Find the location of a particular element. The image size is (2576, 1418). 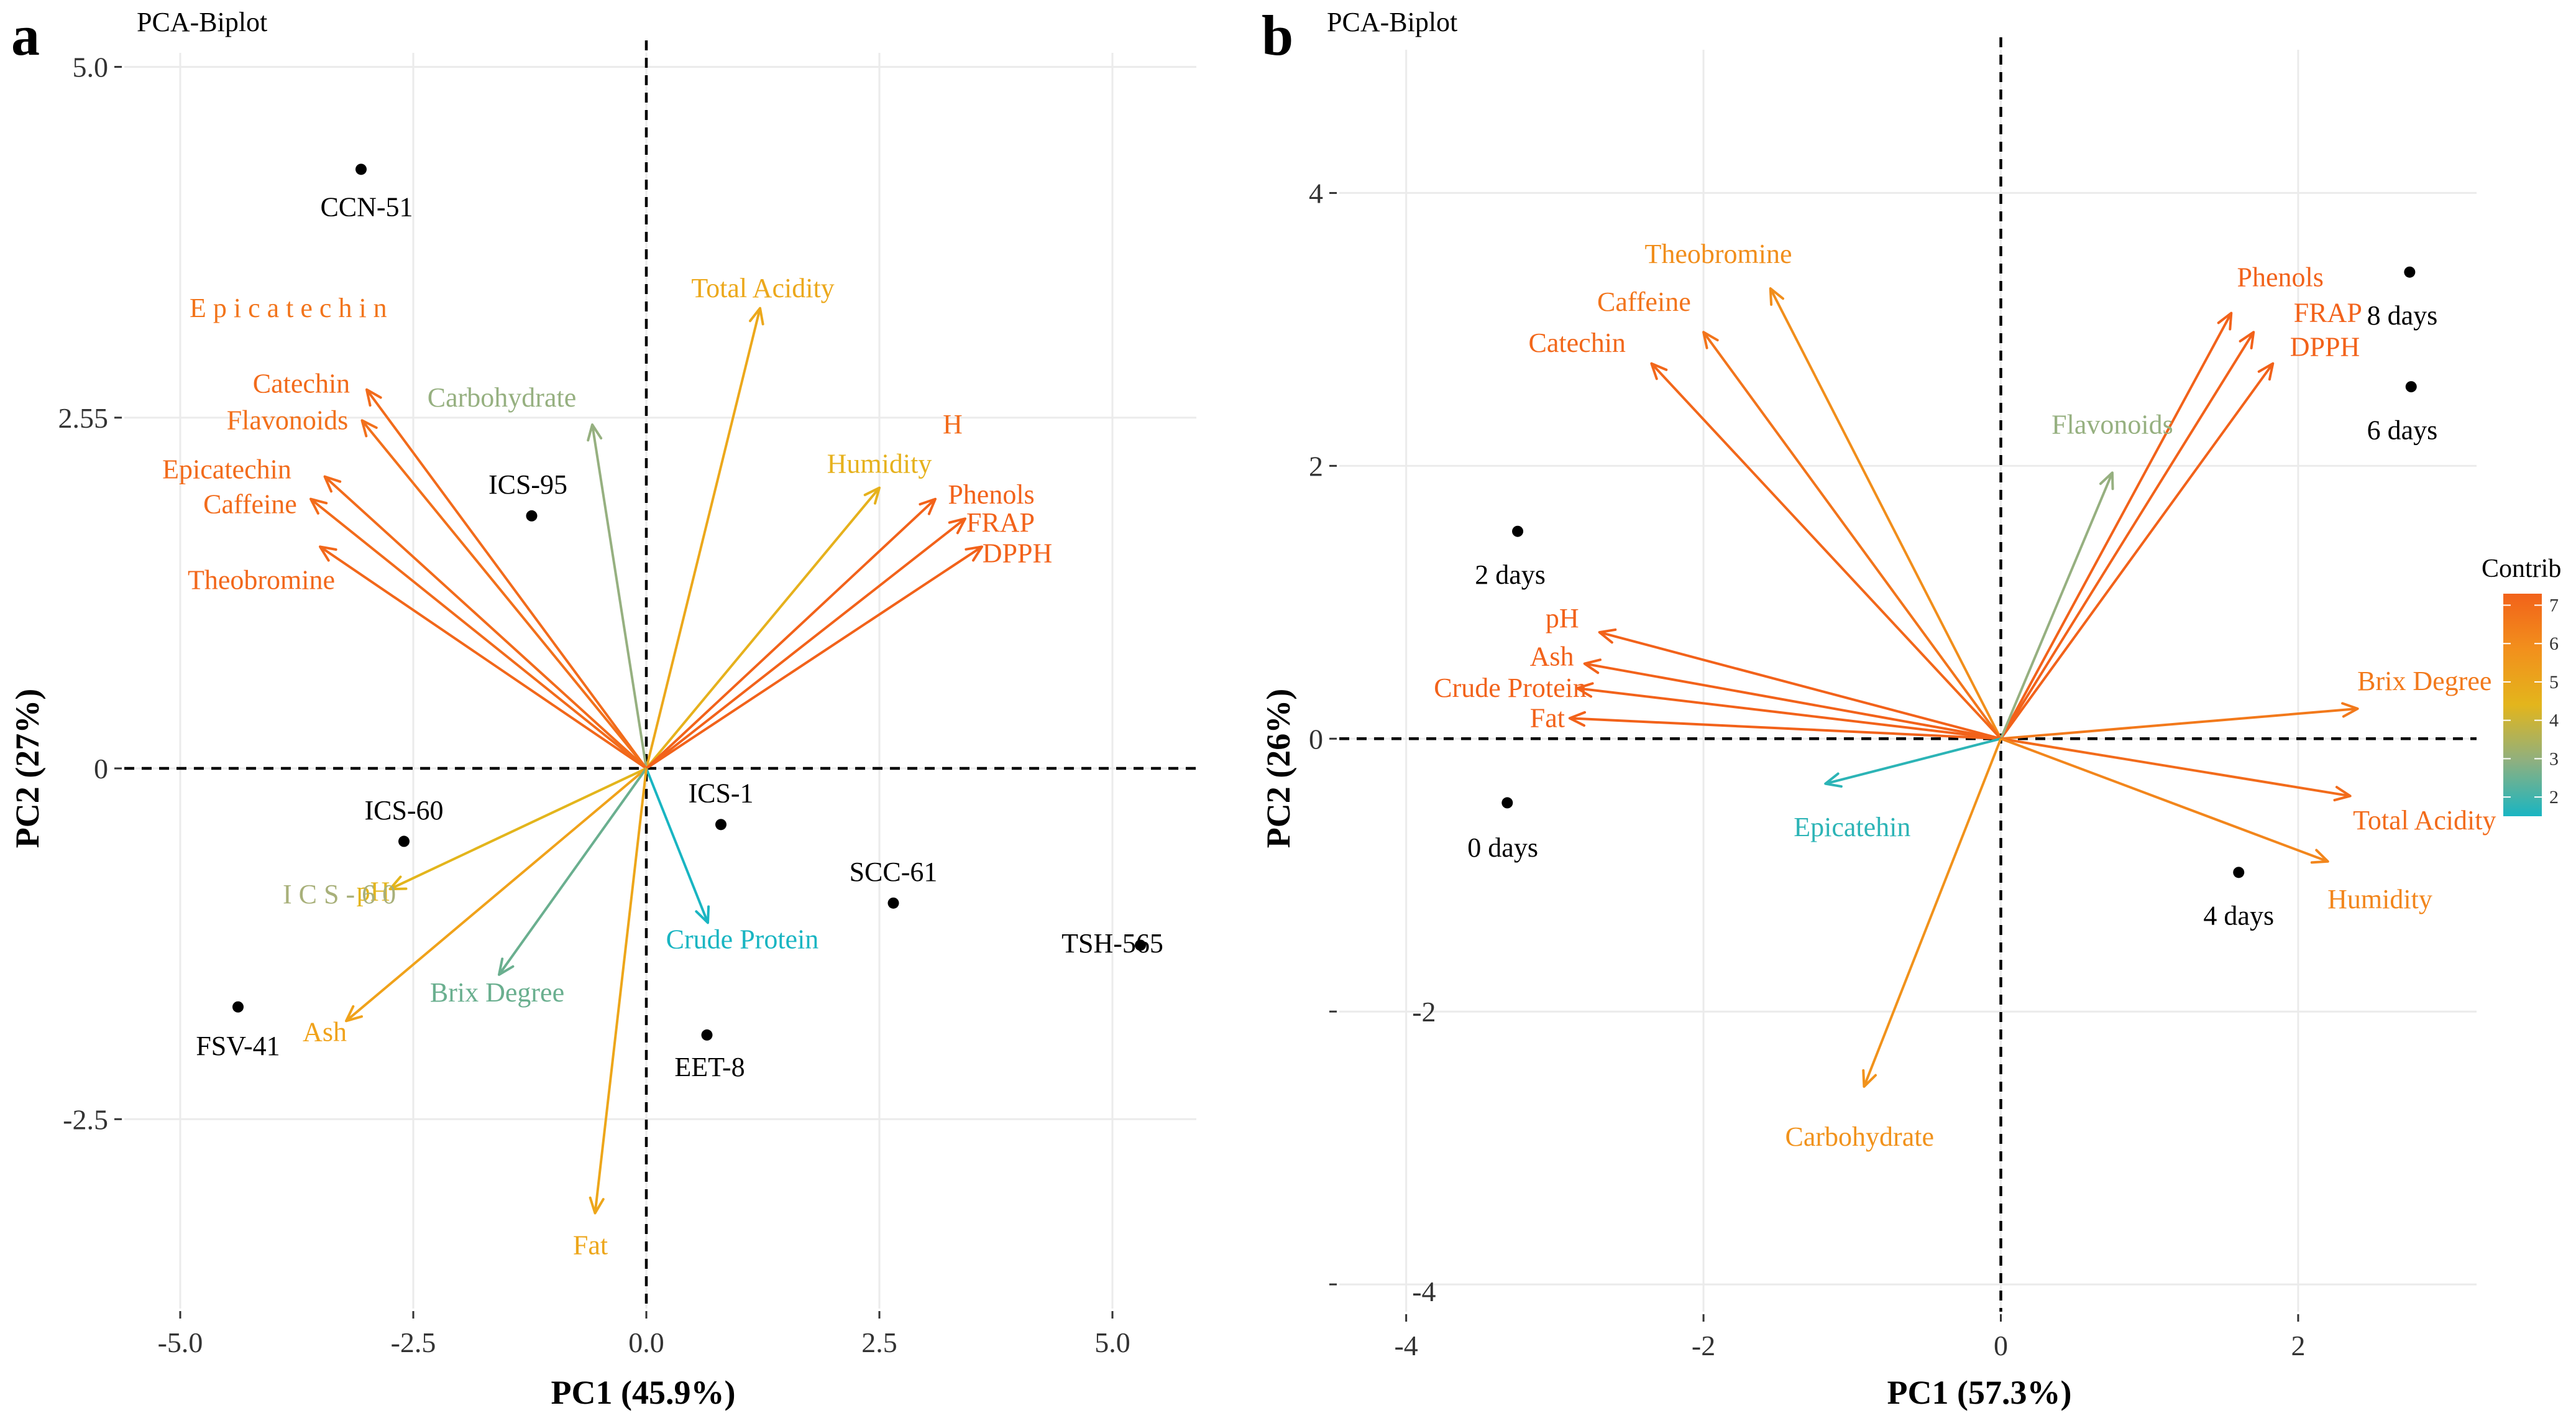

a-var-label-4: Epicatechin is located at coordinates (226, 469).